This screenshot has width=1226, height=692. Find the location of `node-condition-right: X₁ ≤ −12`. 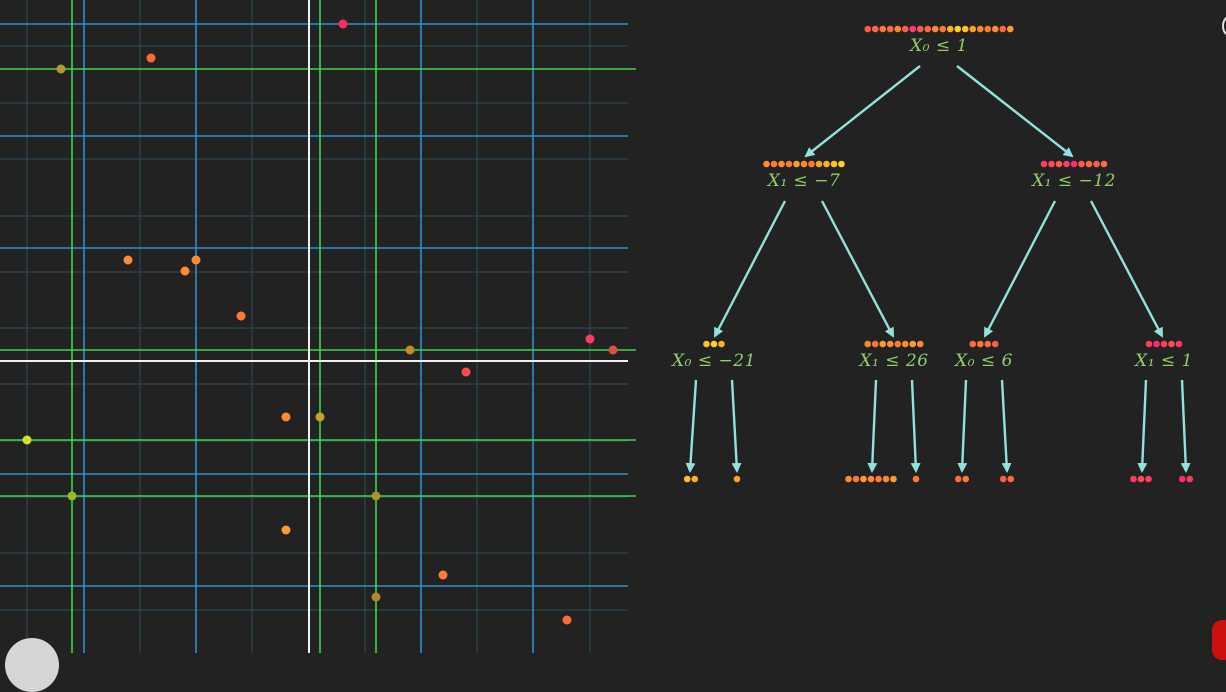

node-condition-right: X₁ ≤ −12 is located at coordinates (1074, 181).